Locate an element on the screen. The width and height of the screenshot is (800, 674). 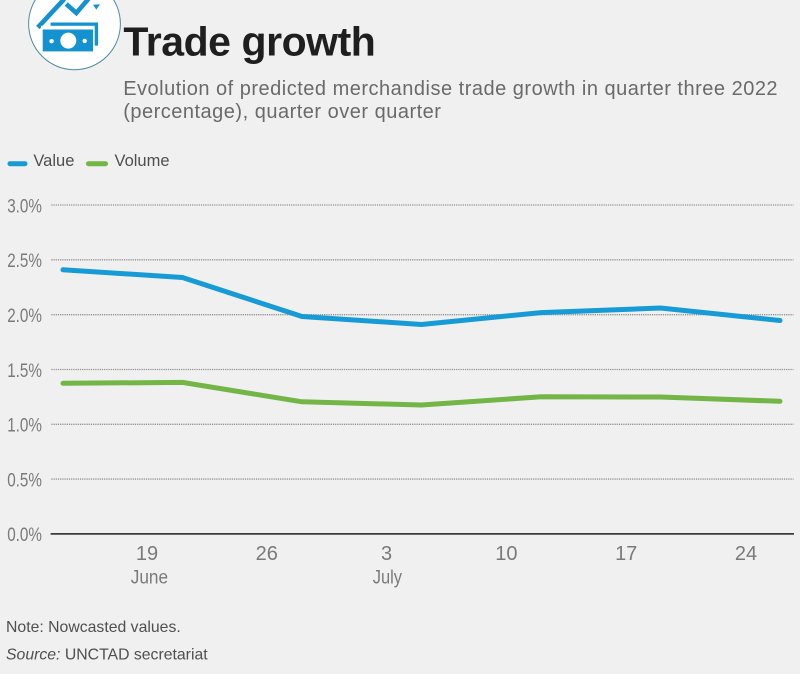
svg-text: 3 is located at coordinates (386, 554).